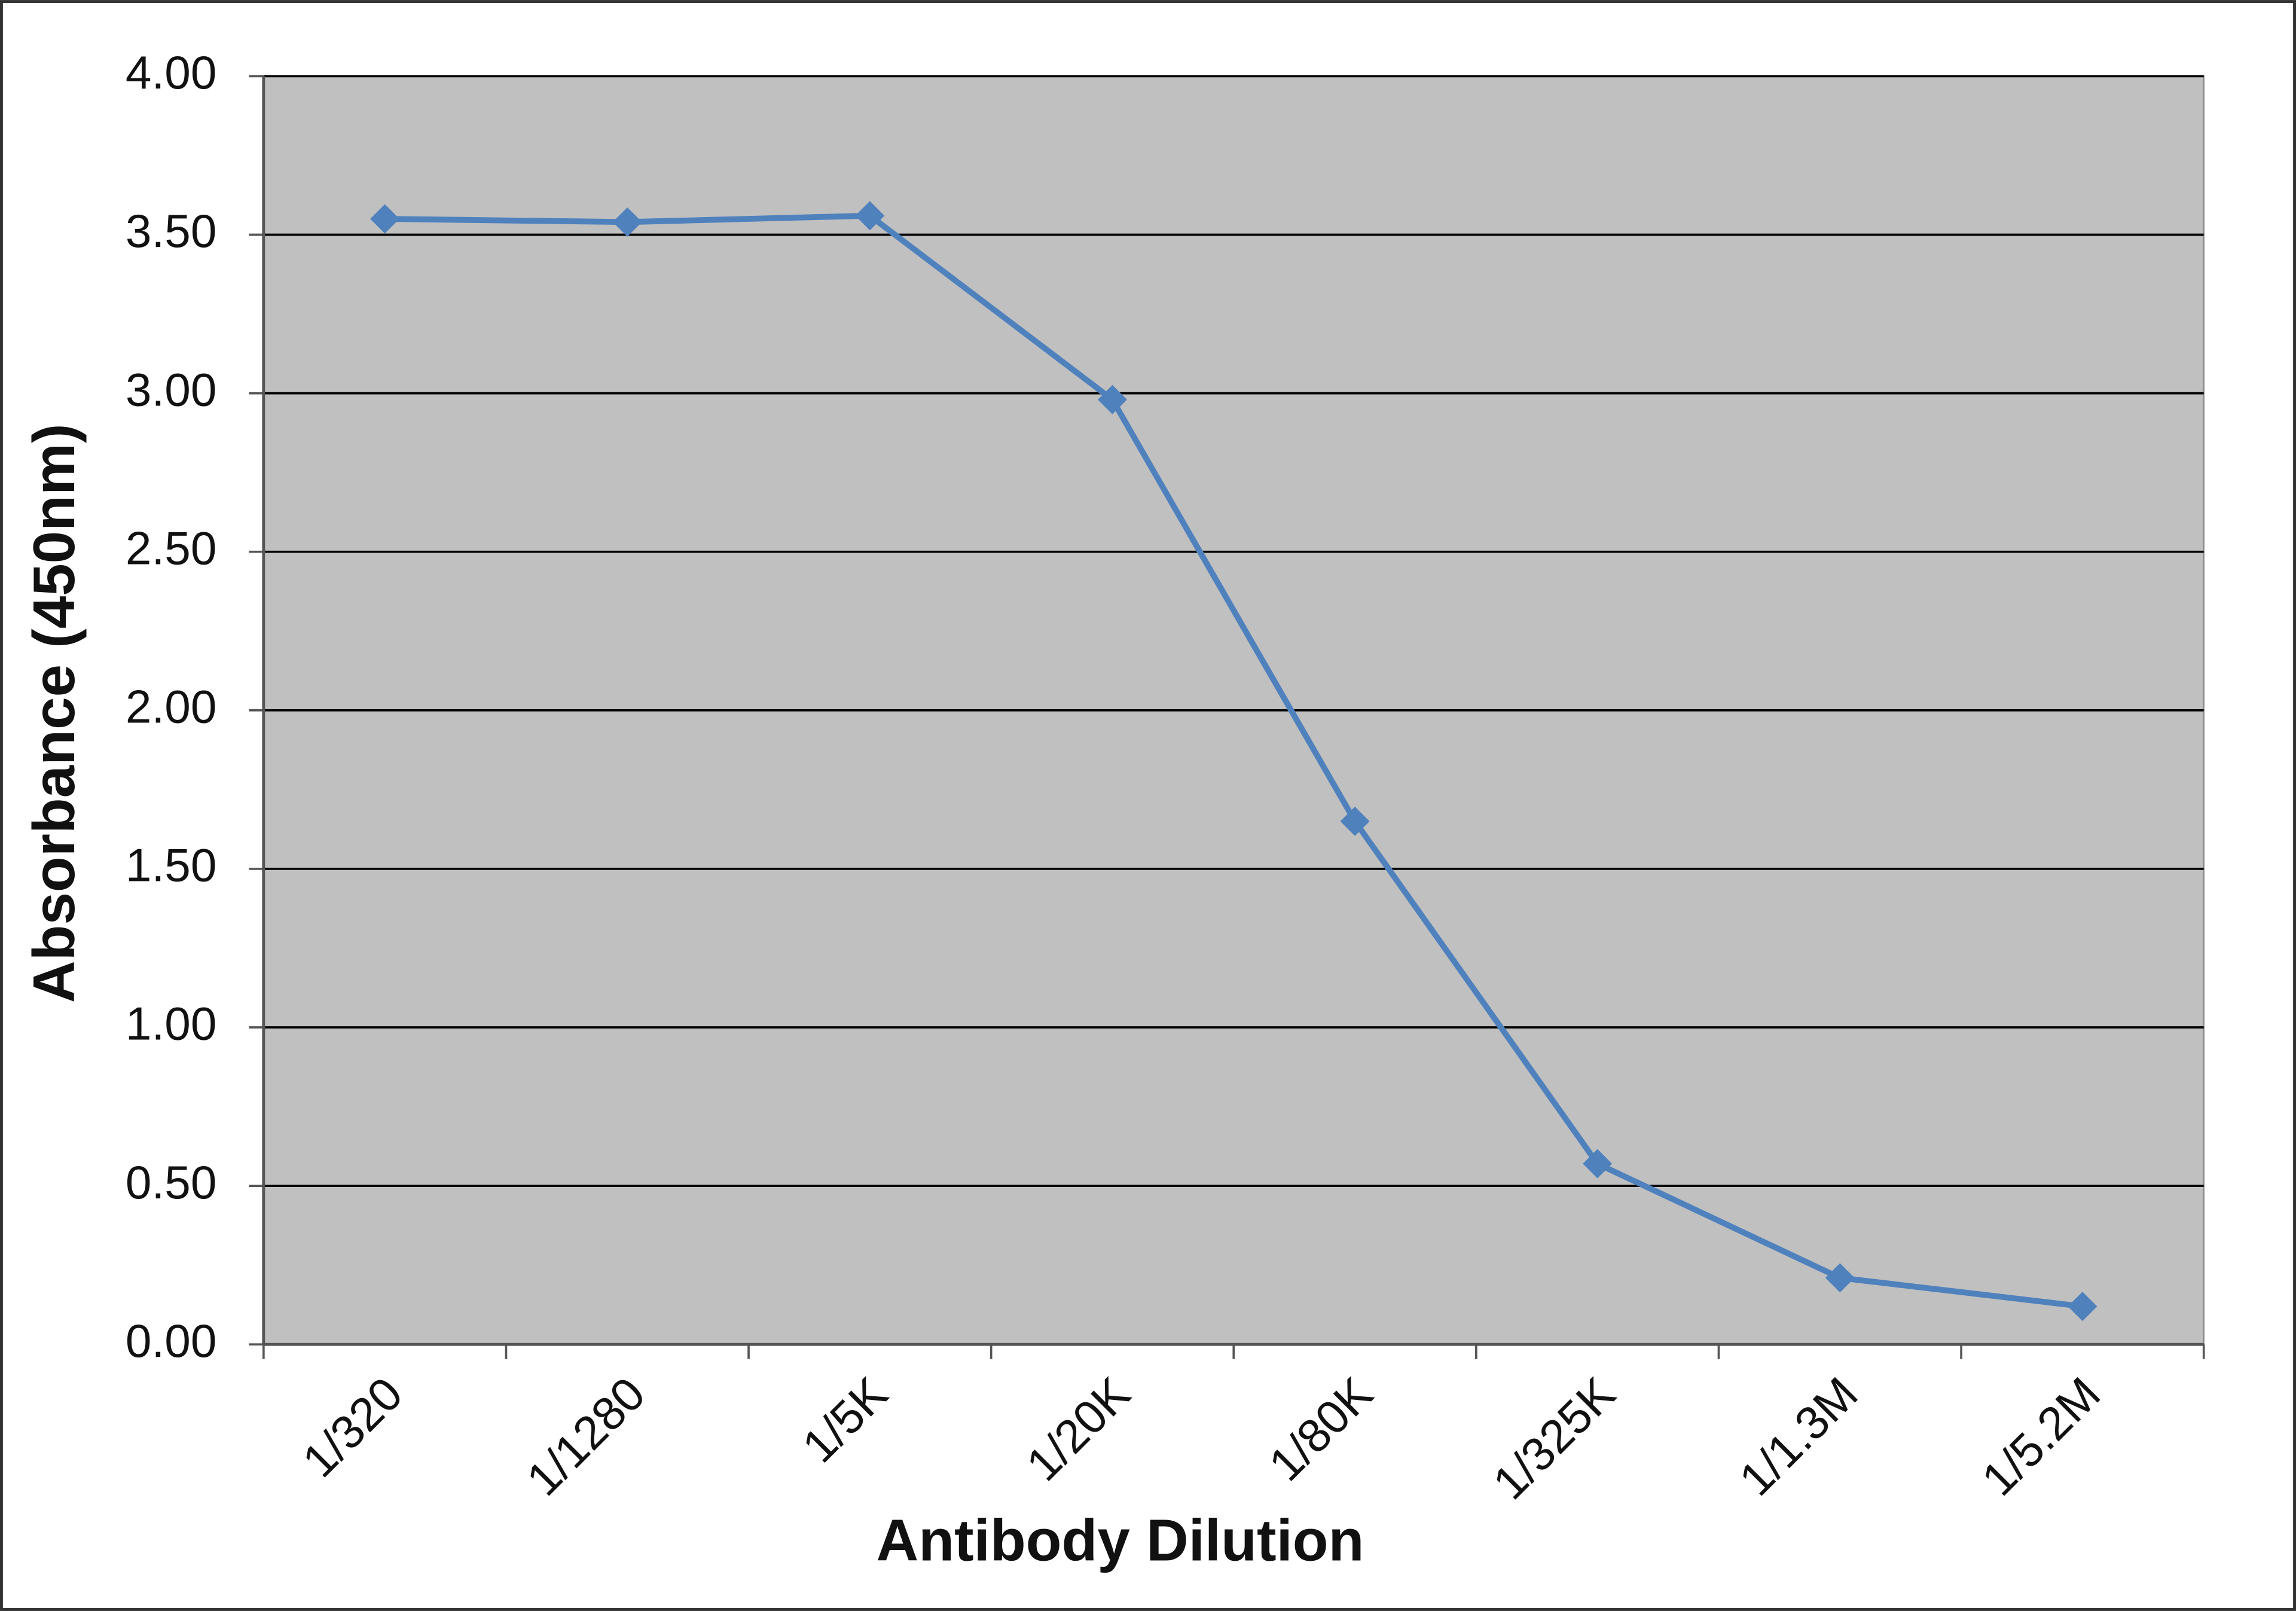 This screenshot has width=2296, height=1611. What do you see at coordinates (54, 713) in the screenshot?
I see `y-axis-title: Absorbance (450nm)` at bounding box center [54, 713].